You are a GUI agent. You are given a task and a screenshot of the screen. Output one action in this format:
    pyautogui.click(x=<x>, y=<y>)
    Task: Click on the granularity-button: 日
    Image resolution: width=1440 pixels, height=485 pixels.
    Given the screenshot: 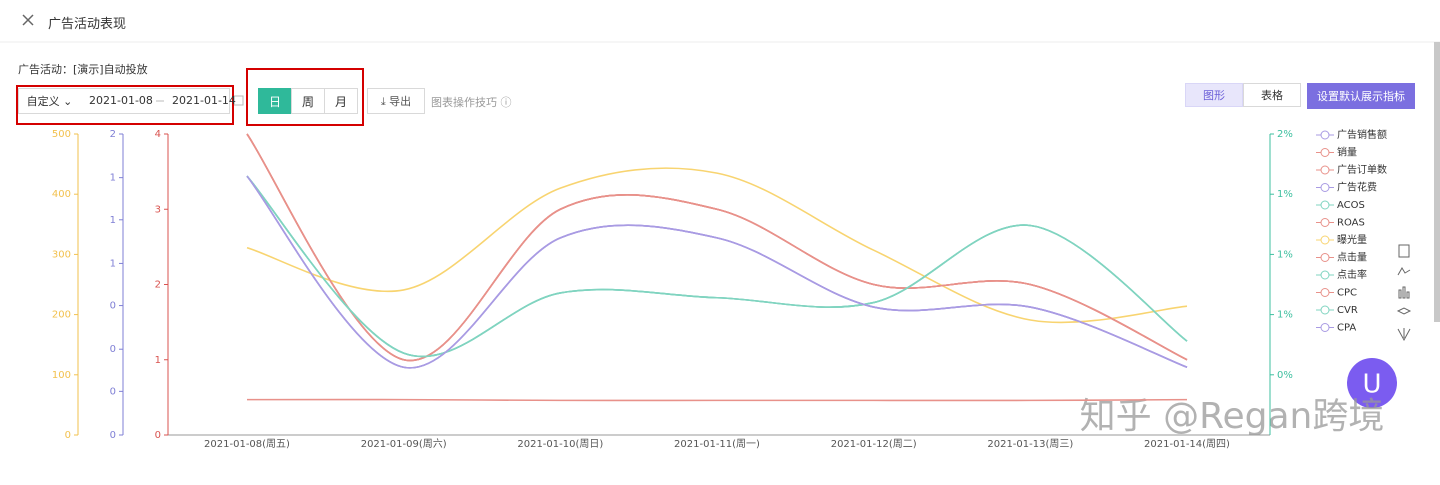 What is the action you would take?
    pyautogui.click(x=275, y=101)
    